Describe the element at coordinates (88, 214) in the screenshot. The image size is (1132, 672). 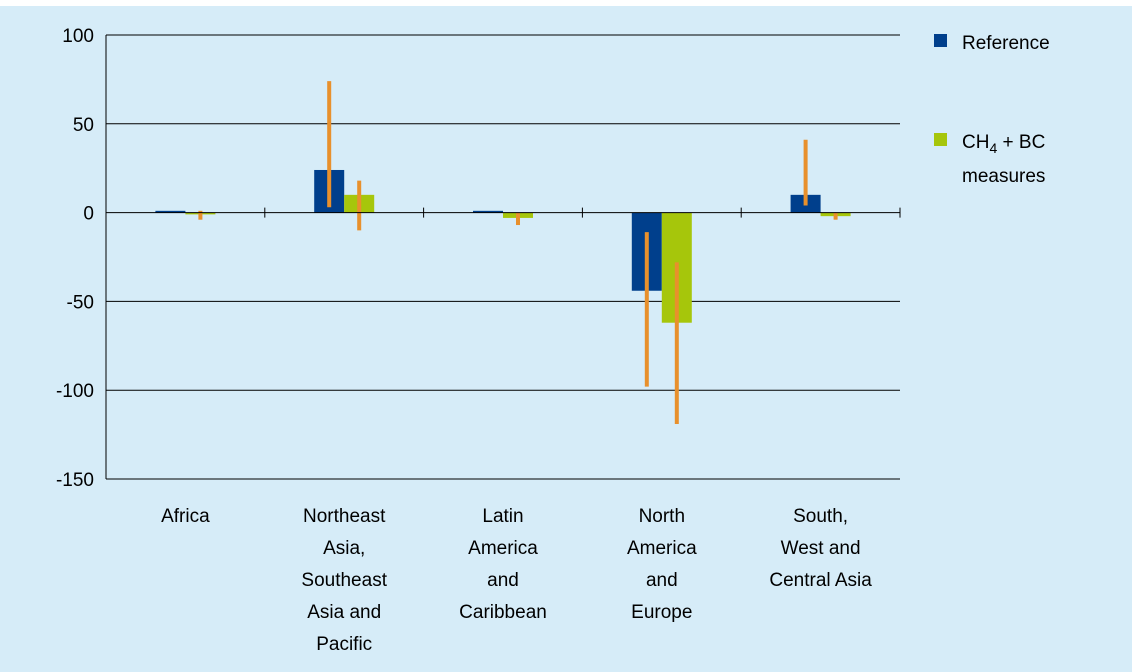
I see `y-tick-label: 0` at that location.